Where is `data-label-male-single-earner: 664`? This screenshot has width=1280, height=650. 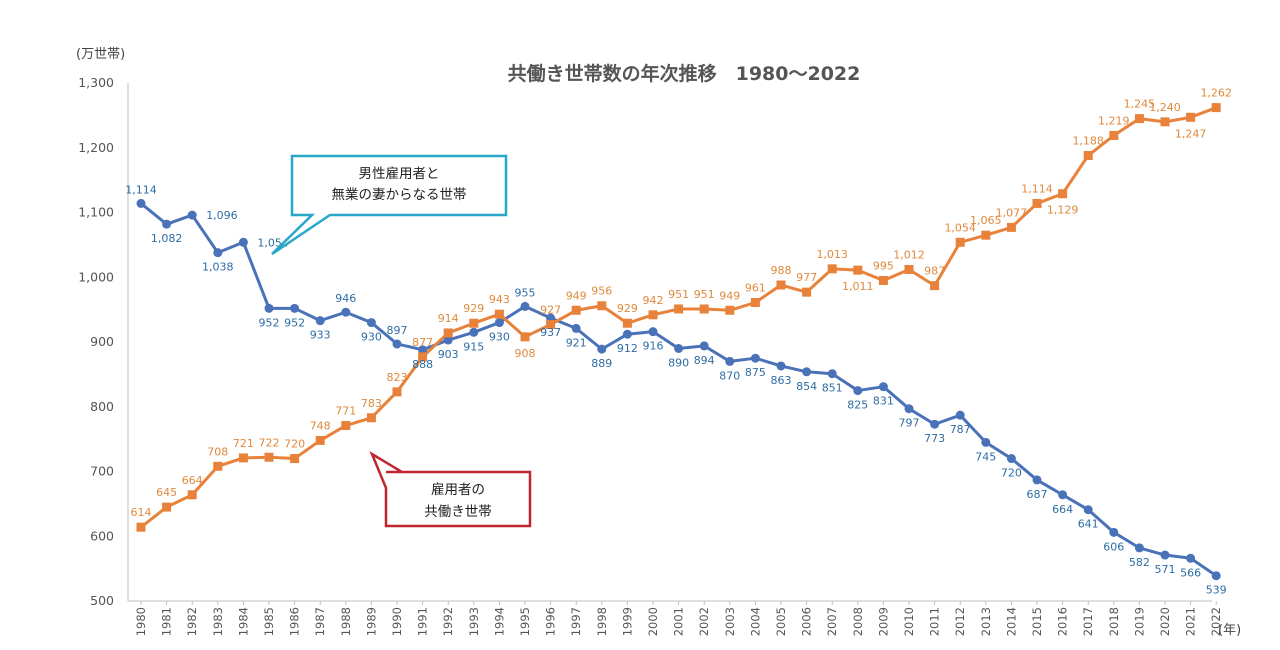
data-label-male-single-earner: 664 is located at coordinates (1062, 509).